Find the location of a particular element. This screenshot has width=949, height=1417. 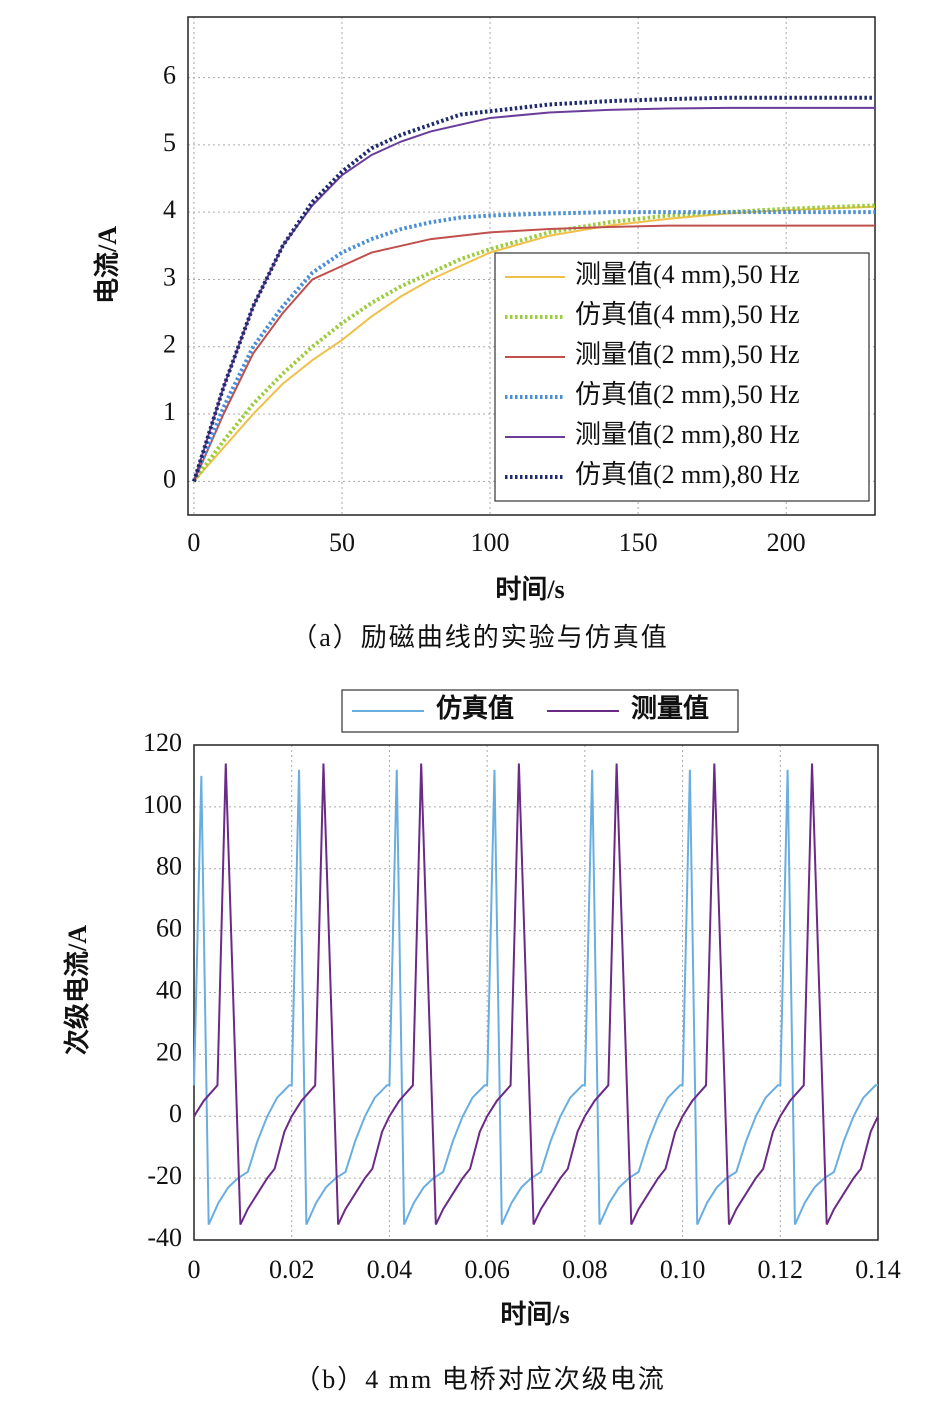

y-tick-label: 100 is located at coordinates (162, 804).